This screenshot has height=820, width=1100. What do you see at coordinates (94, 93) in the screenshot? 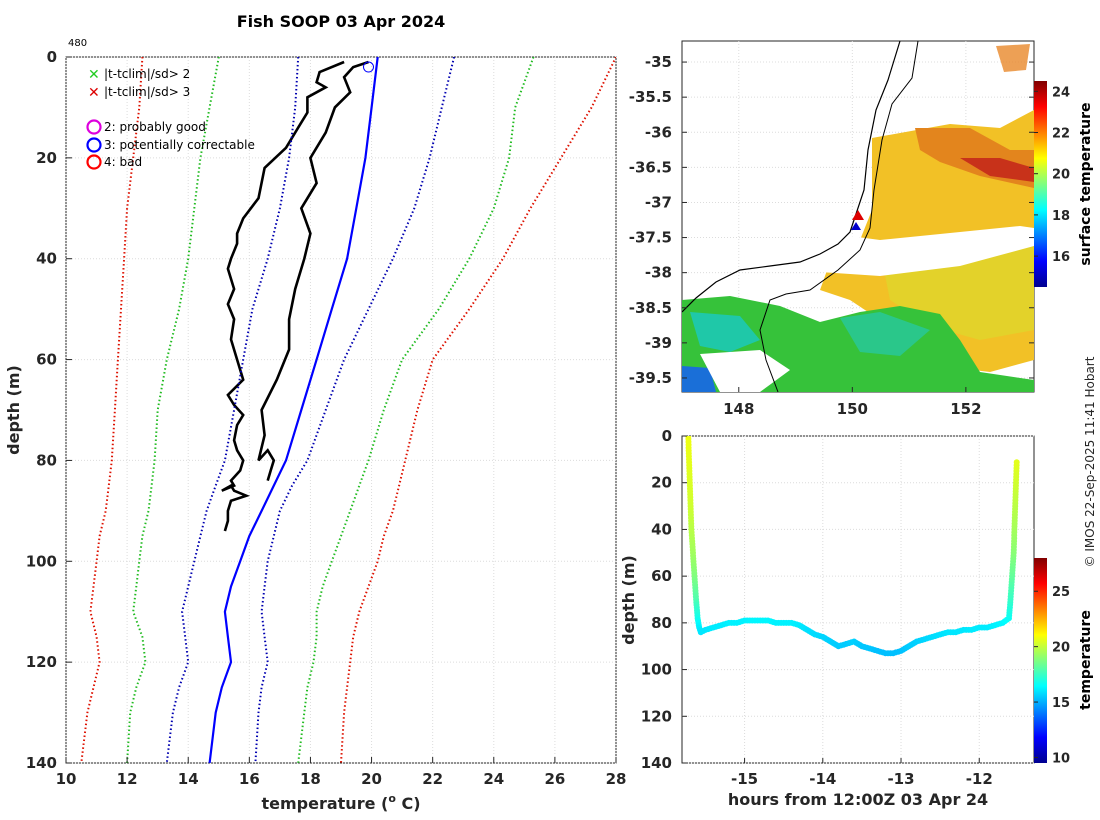
I see `flag-red-icon: ✕` at bounding box center [94, 93].